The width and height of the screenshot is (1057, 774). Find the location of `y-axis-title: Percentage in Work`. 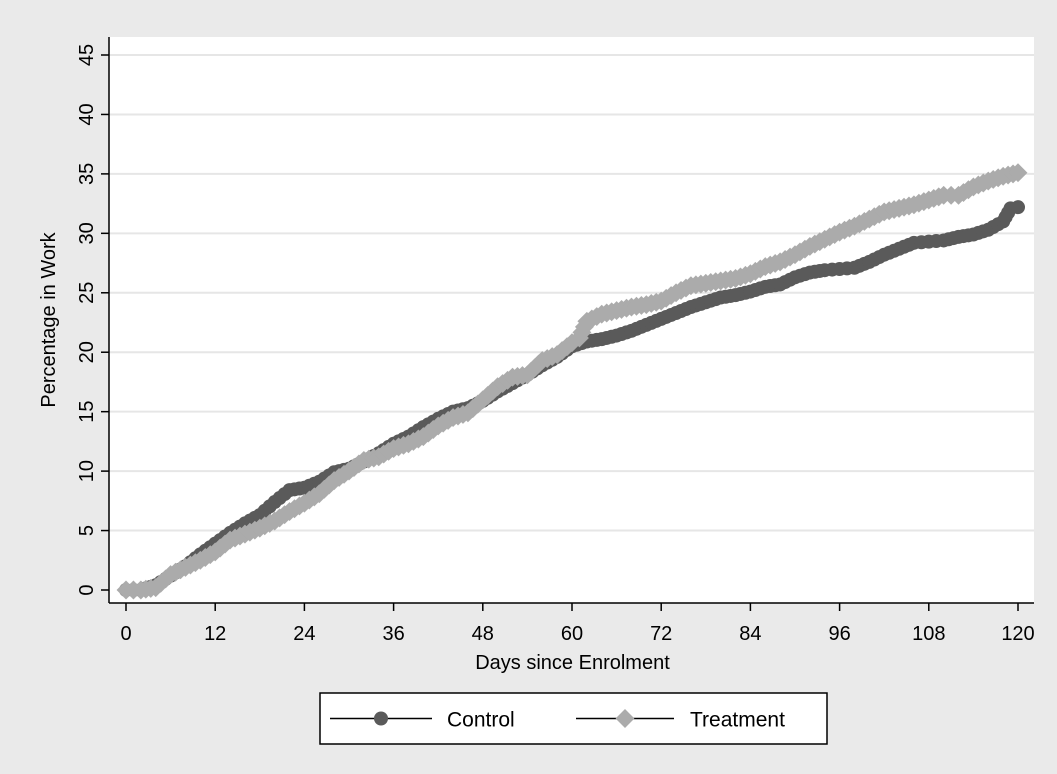

y-axis-title: Percentage in Work is located at coordinates (49, 319).